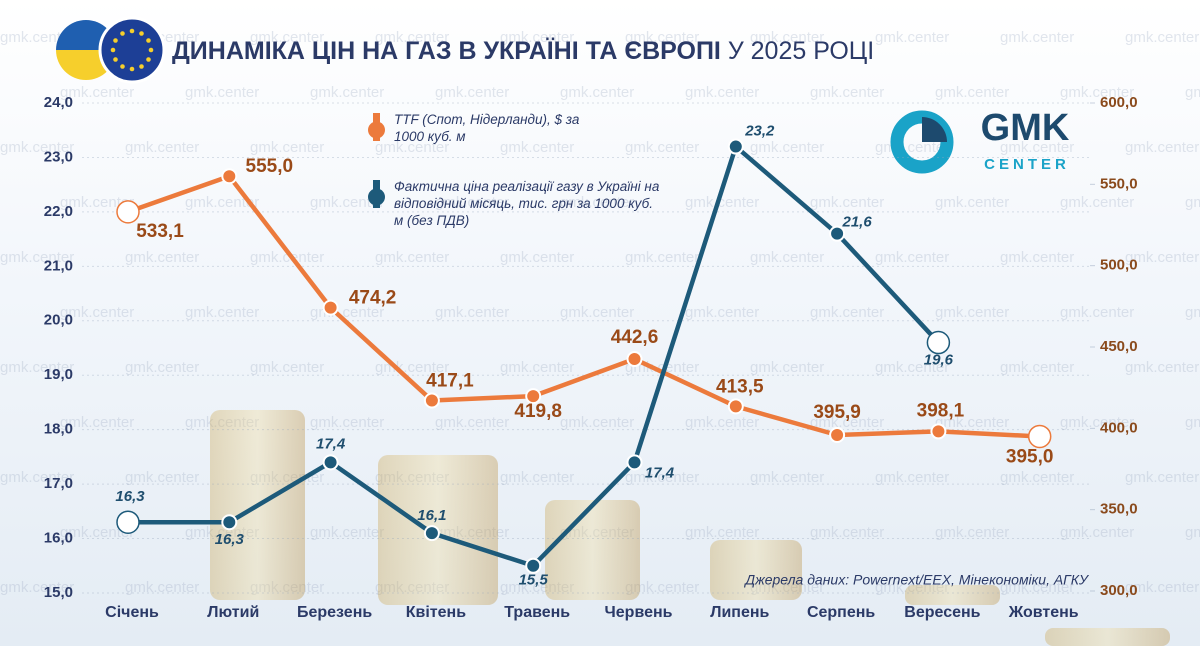  Describe the element at coordinates (801, 51) in the screenshot. I see `title-year: У 2025 РОЦІ` at that location.